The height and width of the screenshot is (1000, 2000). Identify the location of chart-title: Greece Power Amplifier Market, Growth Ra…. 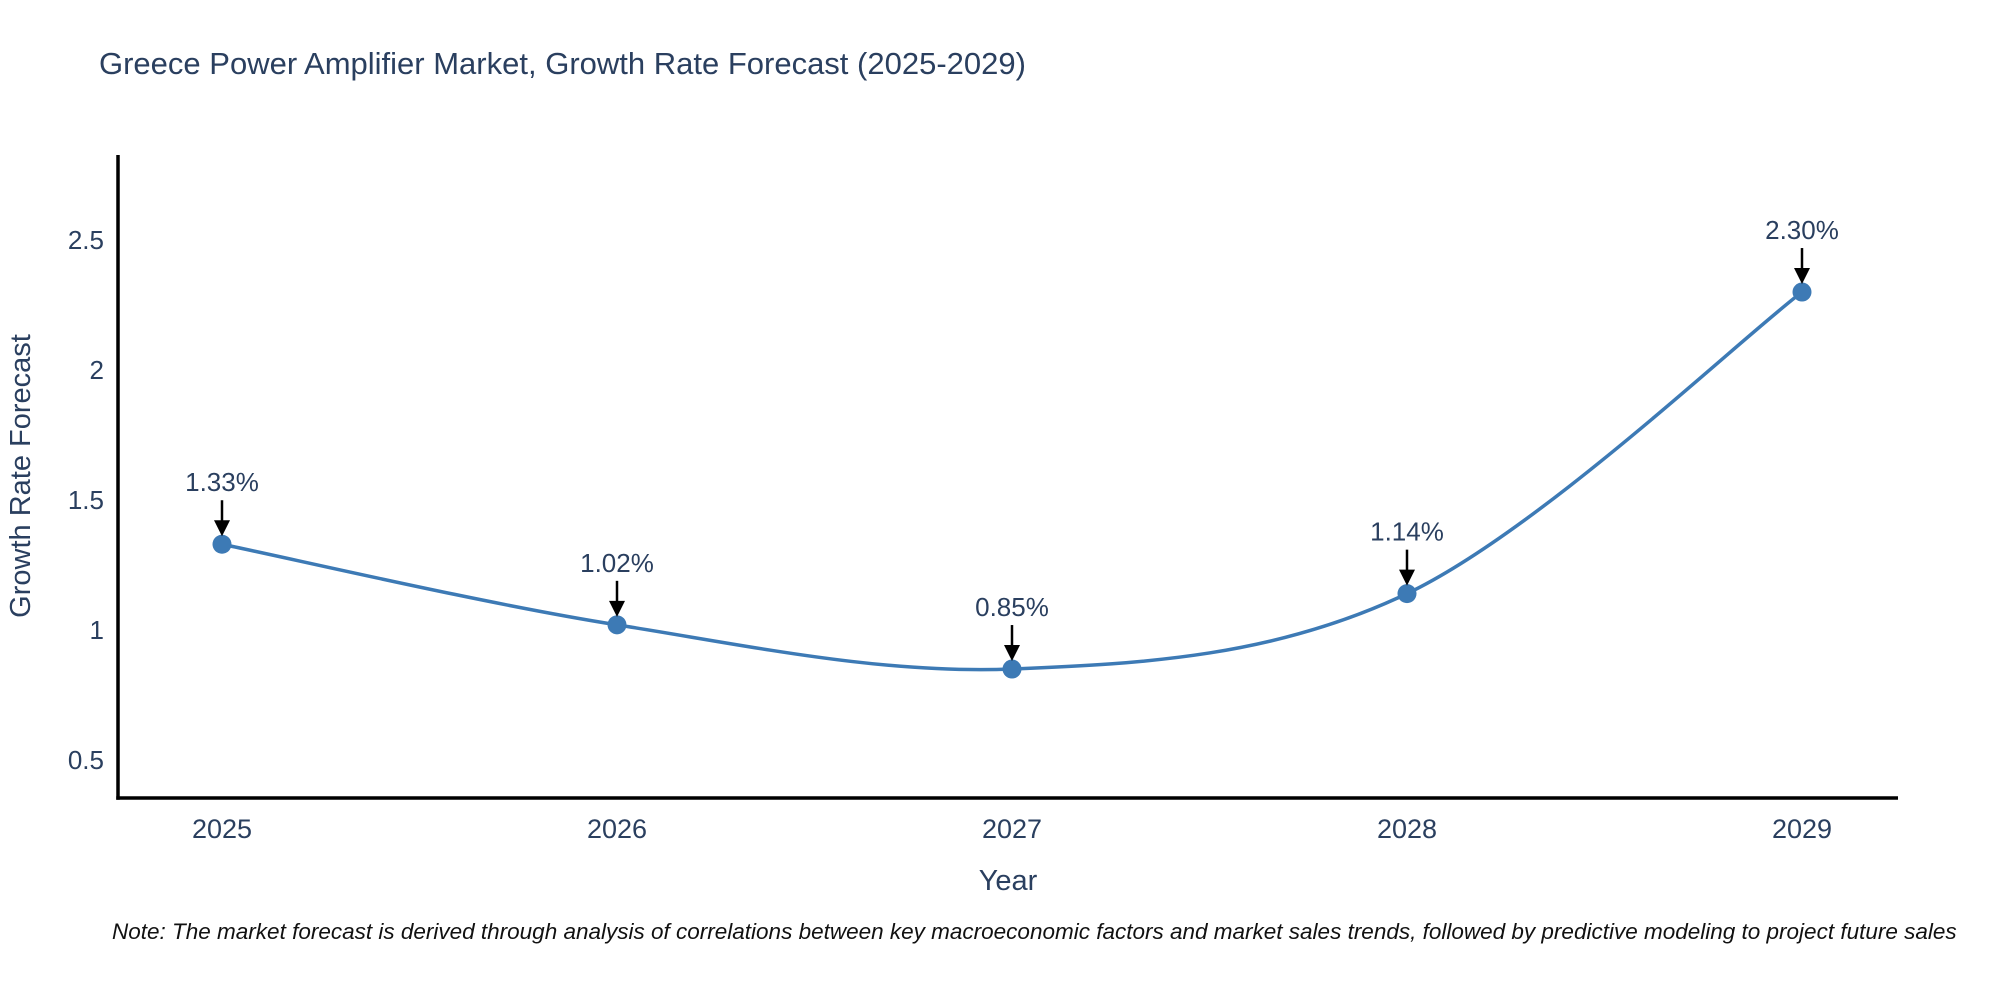
(562, 63).